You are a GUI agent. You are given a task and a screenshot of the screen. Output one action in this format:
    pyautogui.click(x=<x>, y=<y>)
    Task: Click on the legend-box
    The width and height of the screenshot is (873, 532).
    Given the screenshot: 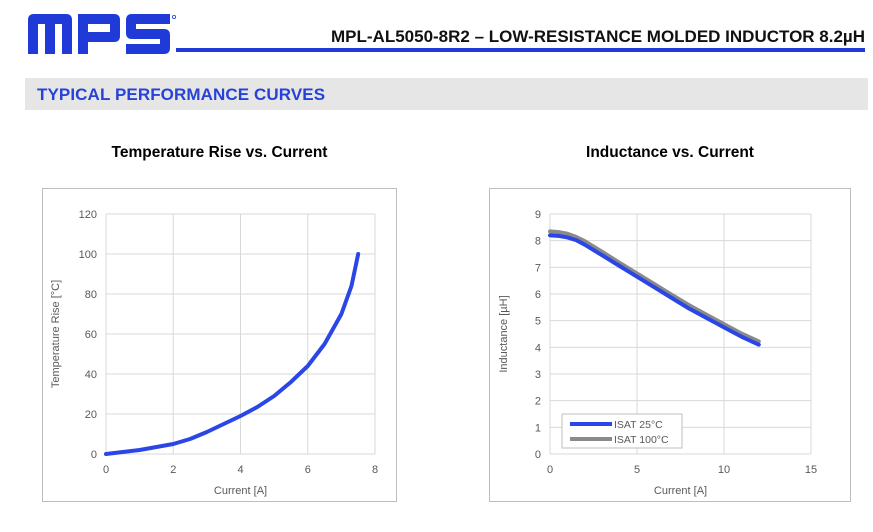 What is the action you would take?
    pyautogui.click(x=622, y=431)
    